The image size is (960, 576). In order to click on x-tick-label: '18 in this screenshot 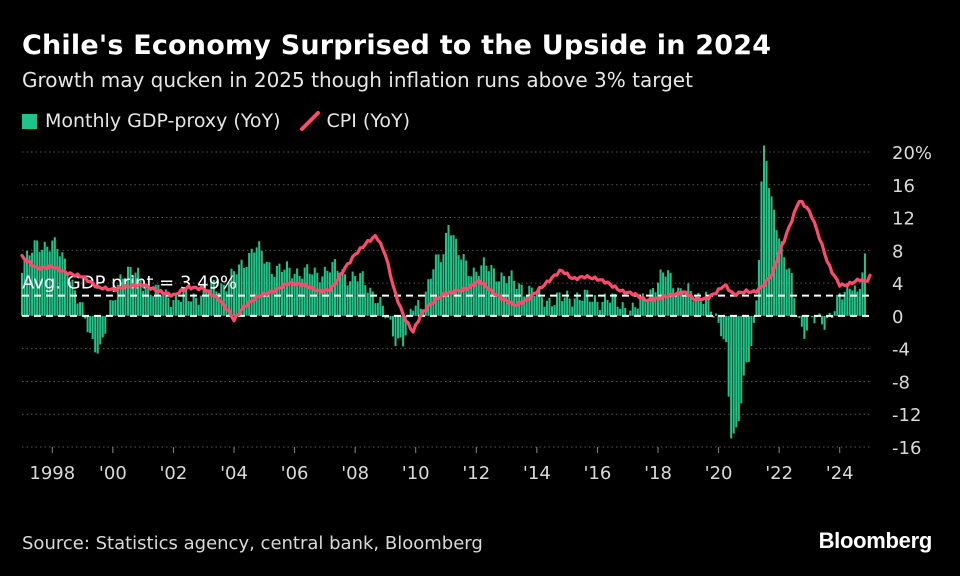, I will do `click(658, 473)`.